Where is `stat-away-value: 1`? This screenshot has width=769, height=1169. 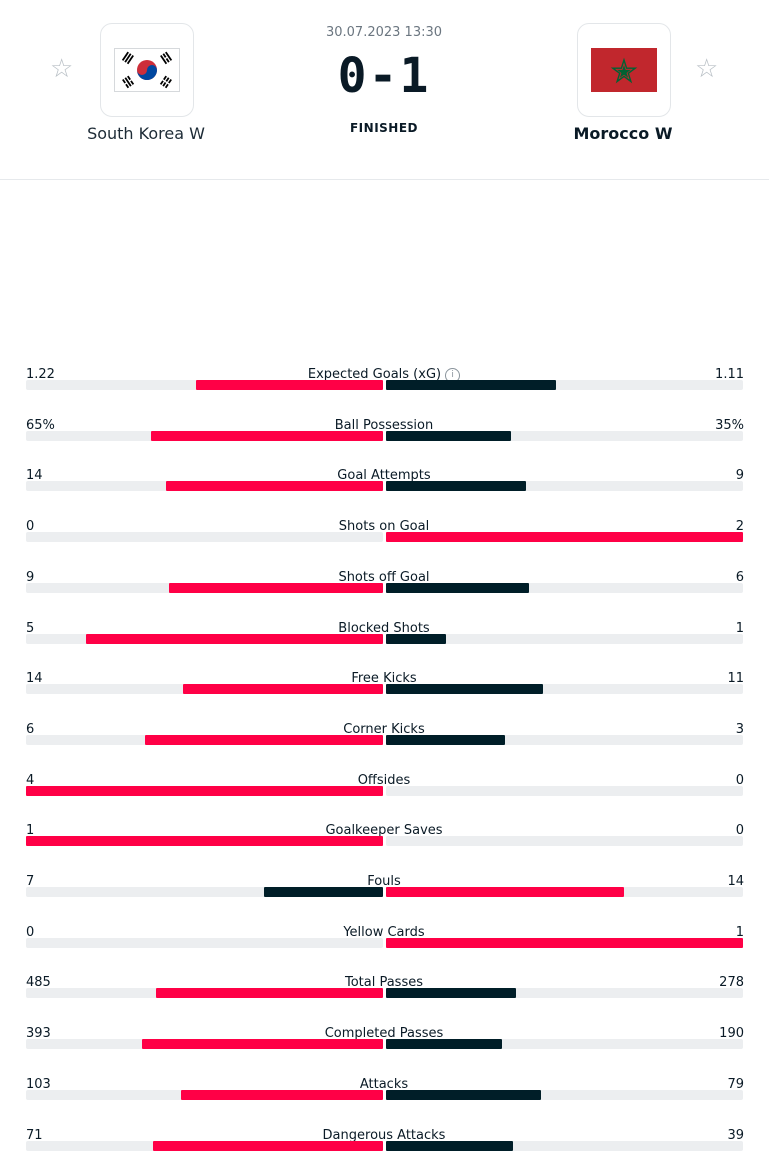
stat-away-value: 1 is located at coordinates (739, 628).